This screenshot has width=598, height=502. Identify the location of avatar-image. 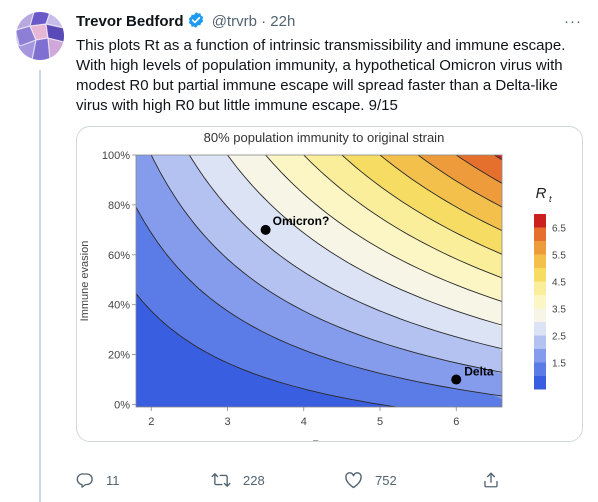
(40, 36).